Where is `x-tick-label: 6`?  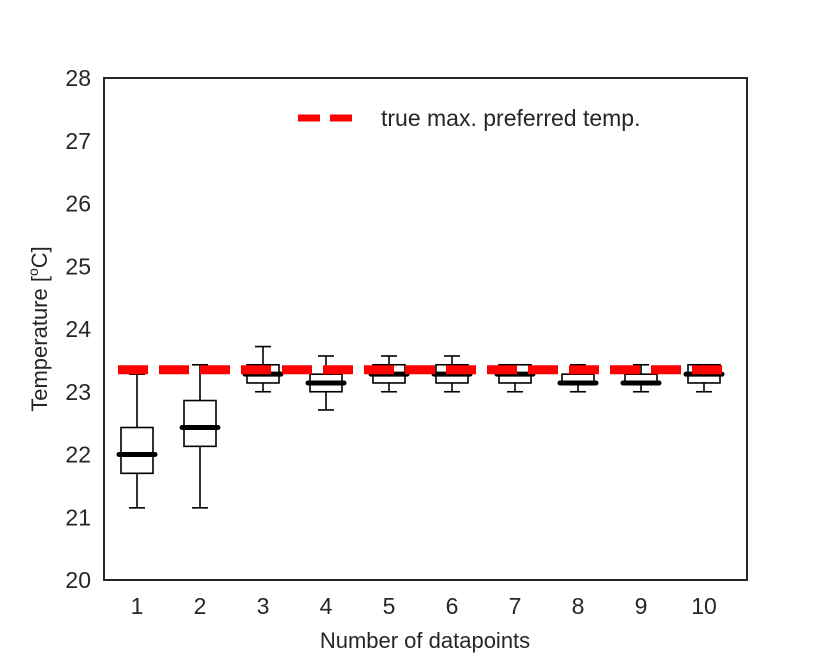 x-tick-label: 6 is located at coordinates (452, 606).